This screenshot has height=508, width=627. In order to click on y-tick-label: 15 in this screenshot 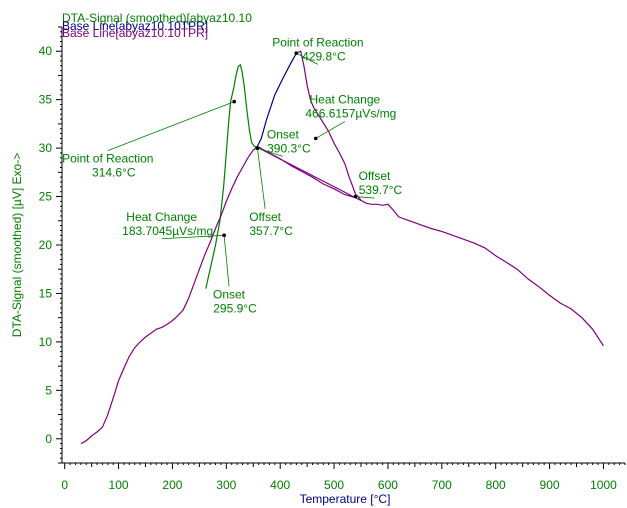, I will do `click(46, 293)`.